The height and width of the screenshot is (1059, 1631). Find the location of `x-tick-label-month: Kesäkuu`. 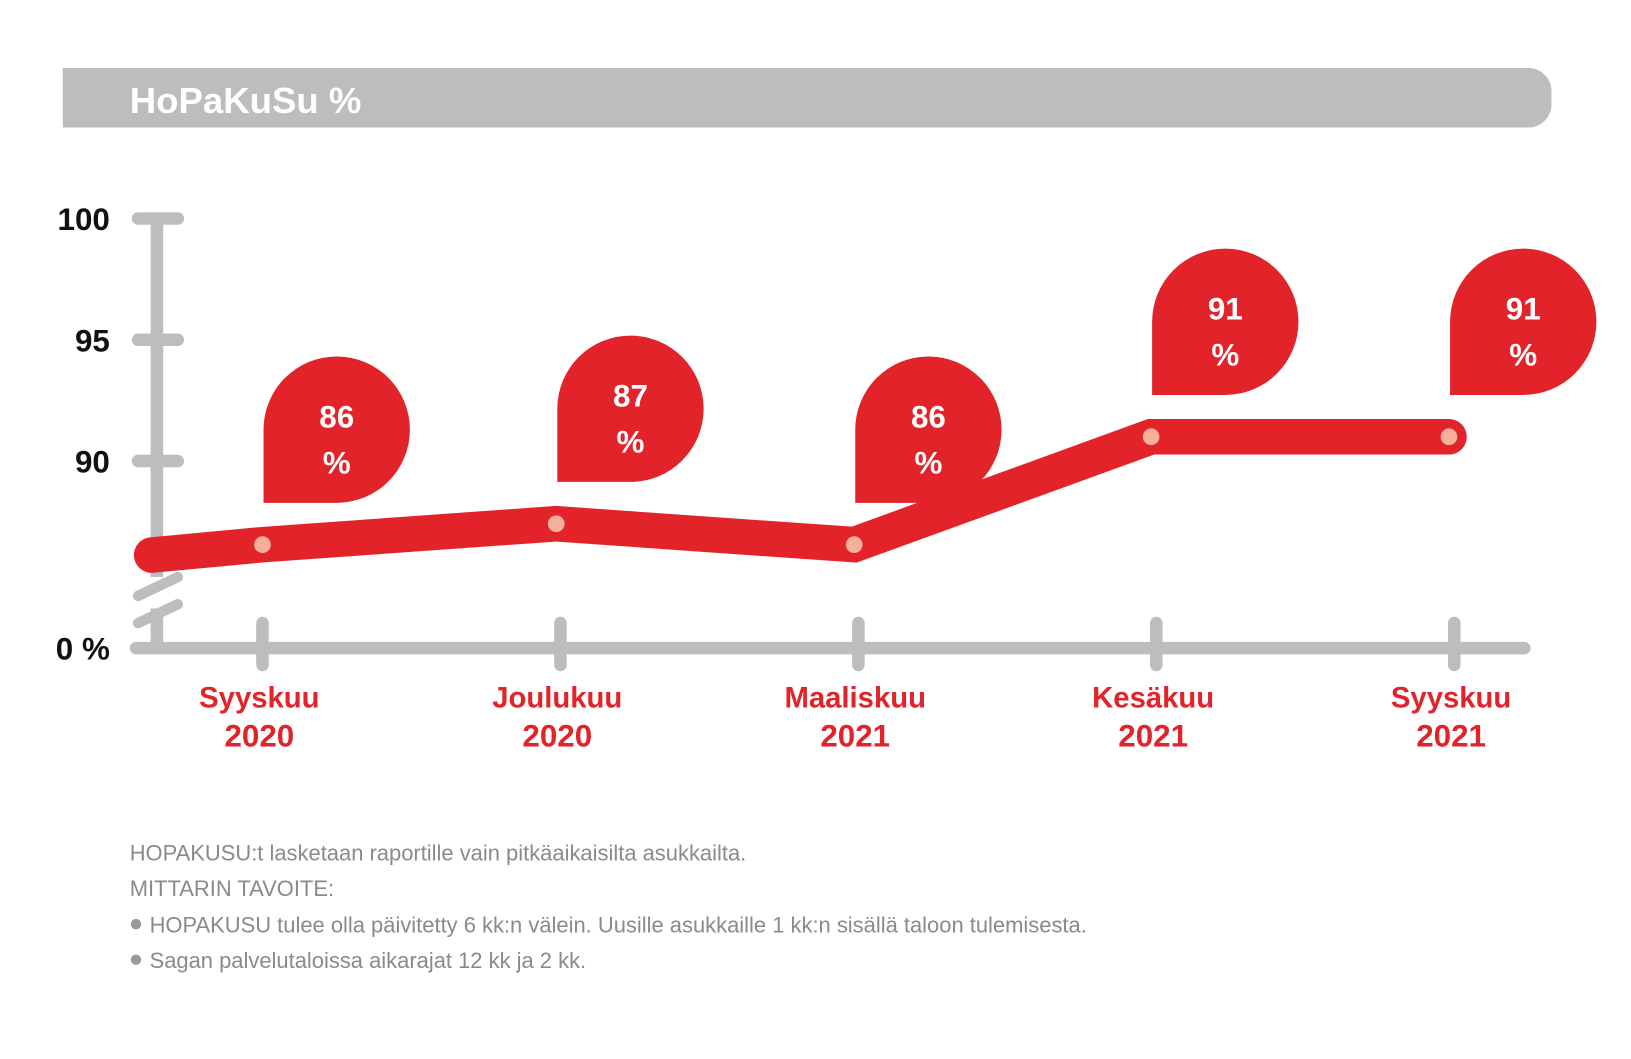

x-tick-label-month: Kesäkuu is located at coordinates (1153, 699).